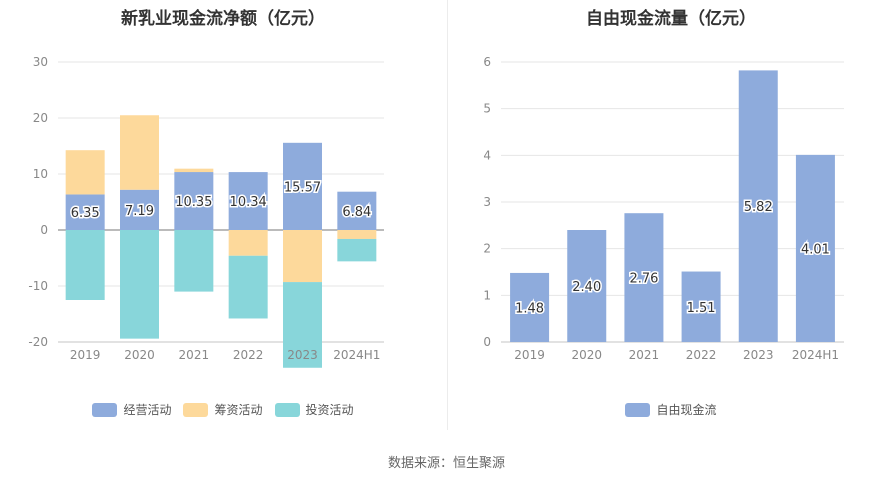  Describe the element at coordinates (40, 62) in the screenshot. I see `y-tick-label: 30` at that location.